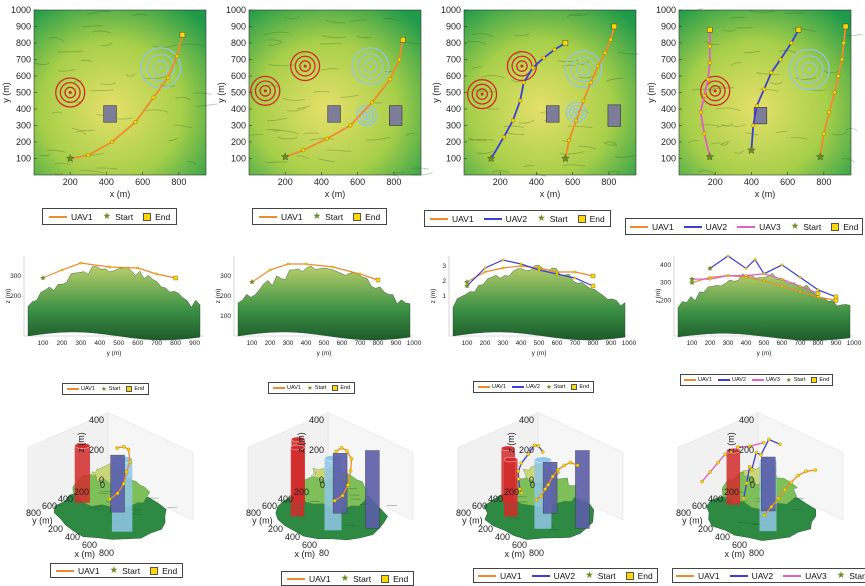 Image resolution: width=865 pixels, height=586 pixels. What do you see at coordinates (533, 387) in the screenshot?
I see `legend-label: UAV2` at bounding box center [533, 387].